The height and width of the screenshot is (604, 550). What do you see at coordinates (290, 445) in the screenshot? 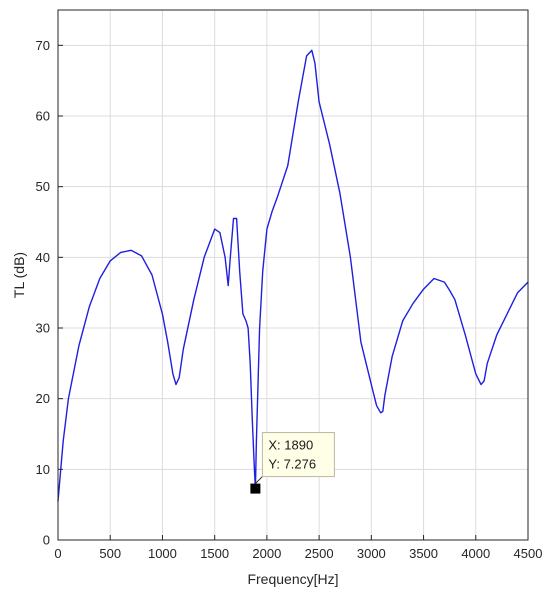
I see `datatip-x-text: X: 1890` at bounding box center [290, 445].